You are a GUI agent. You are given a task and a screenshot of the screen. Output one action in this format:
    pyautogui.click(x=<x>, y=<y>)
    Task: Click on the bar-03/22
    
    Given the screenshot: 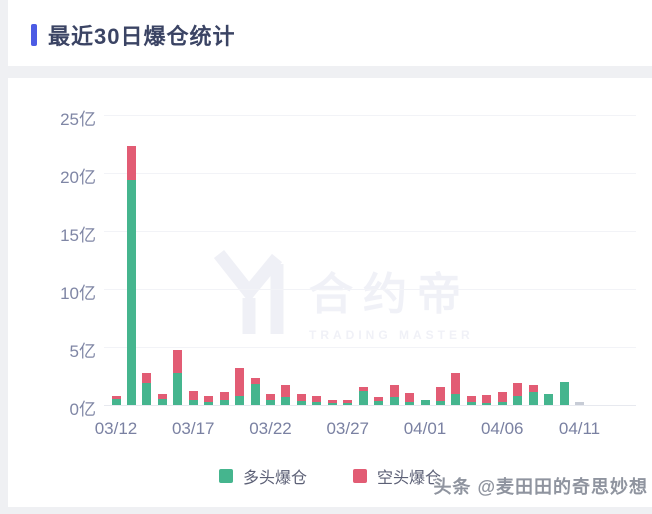 What is the action you would take?
    pyautogui.click(x=270, y=399)
    